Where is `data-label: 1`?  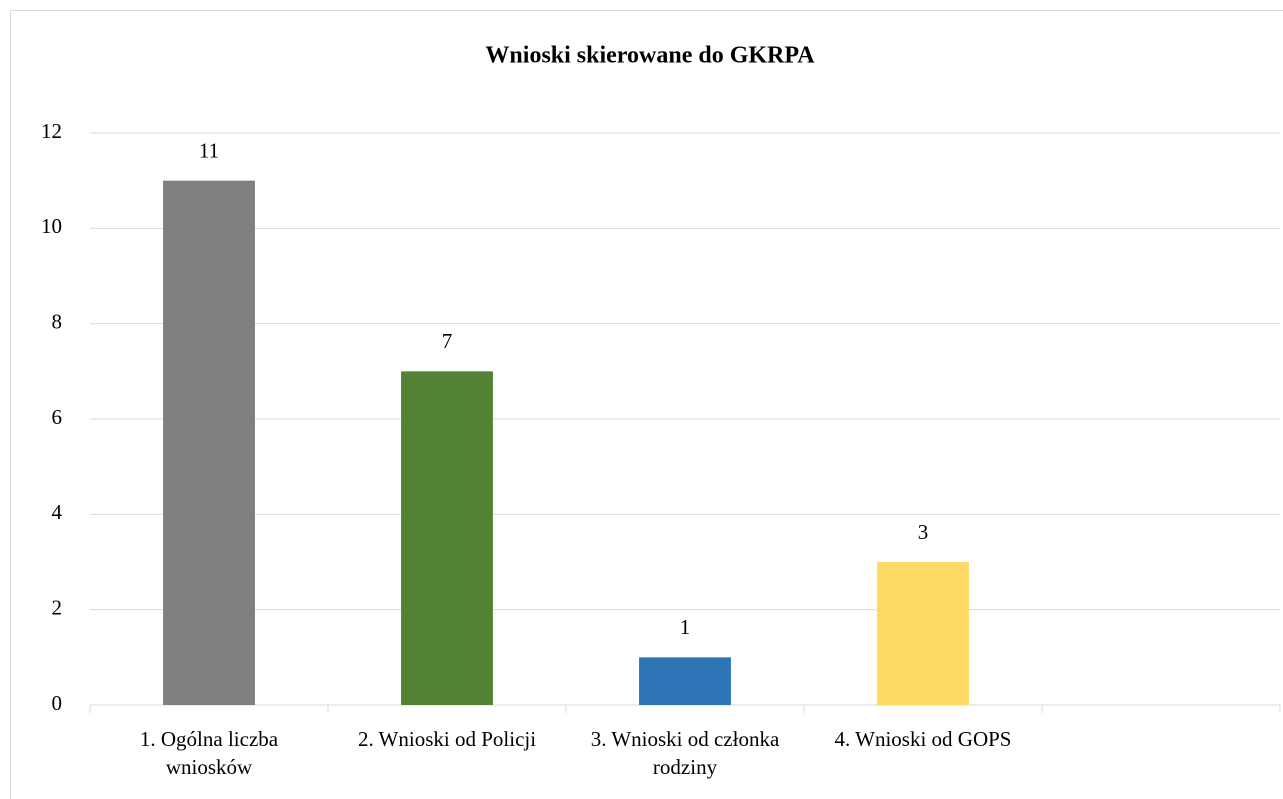
data-label: 1 is located at coordinates (685, 627).